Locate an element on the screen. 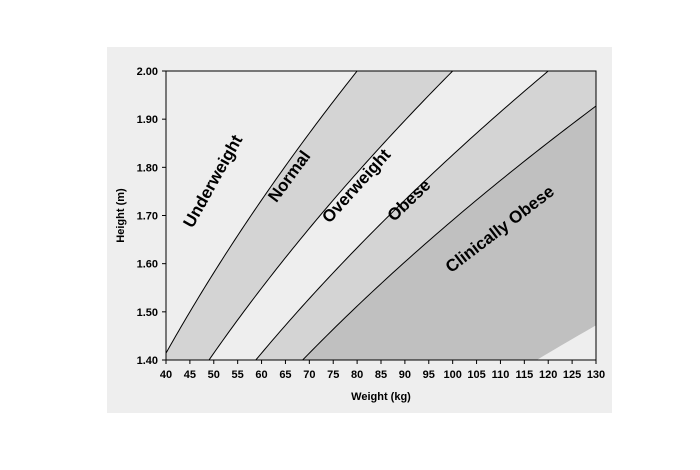  x-tick-label: 80 is located at coordinates (357, 375).